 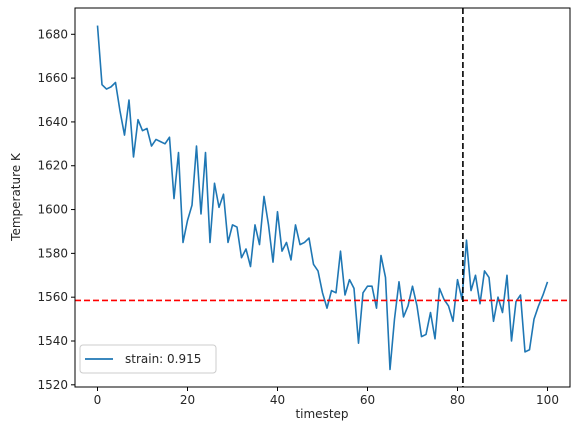 I want to click on x-tick-label: 20, so click(x=187, y=400).